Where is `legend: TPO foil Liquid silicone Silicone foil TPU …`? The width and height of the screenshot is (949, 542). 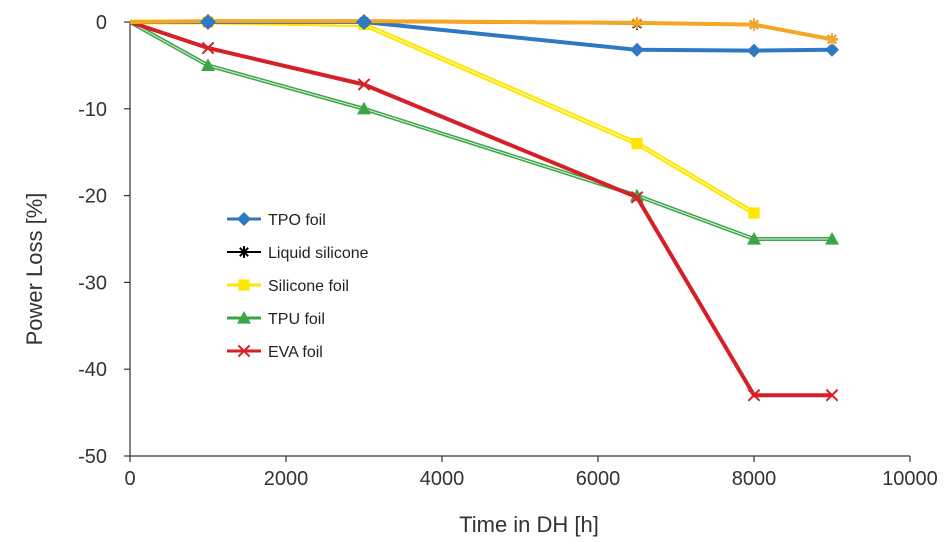 legend: TPO foil Liquid silicone Silicone foil TPU … is located at coordinates (298, 286).